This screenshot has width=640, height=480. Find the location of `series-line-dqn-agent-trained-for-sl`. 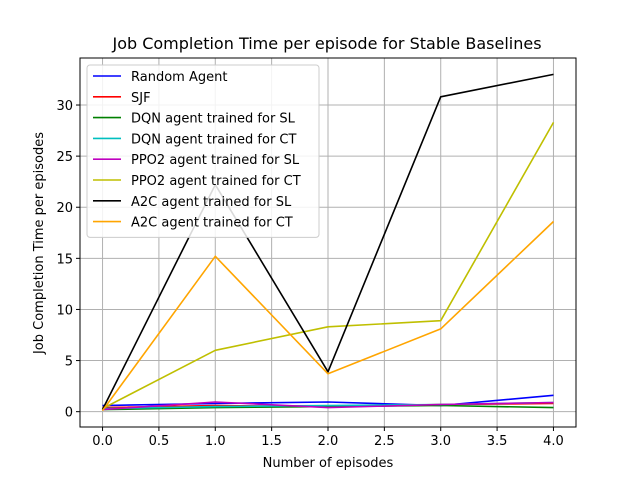

series-line-dqn-agent-trained-for-sl is located at coordinates (328, 407).